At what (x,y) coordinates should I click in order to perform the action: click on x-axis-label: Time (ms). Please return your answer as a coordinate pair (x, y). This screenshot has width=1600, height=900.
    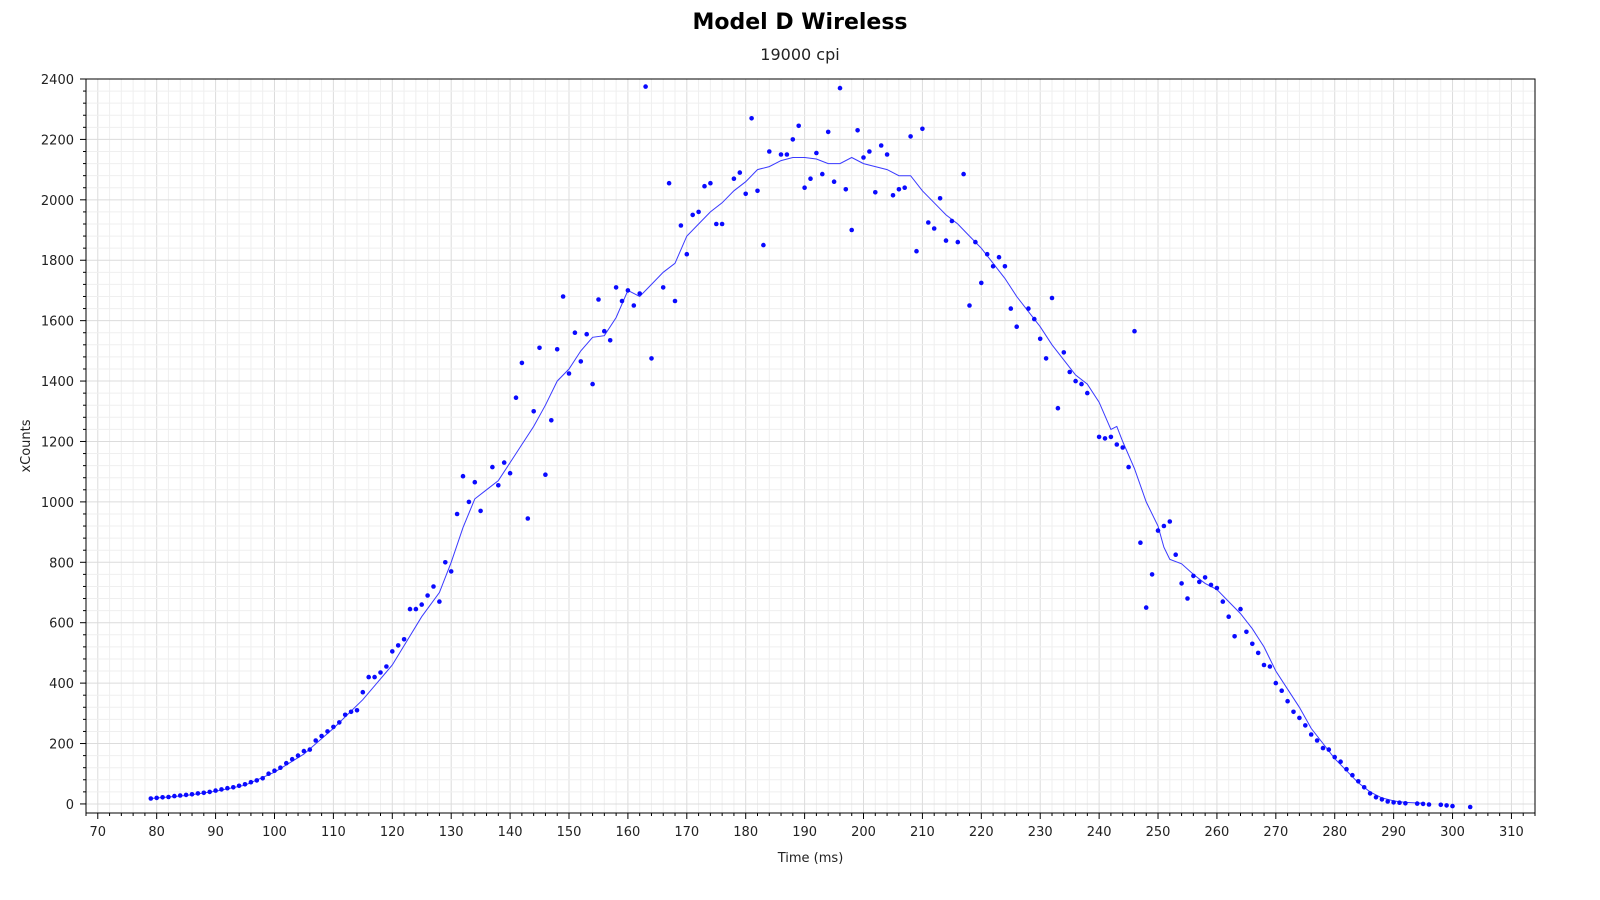
    Looking at the image, I should click on (810, 858).